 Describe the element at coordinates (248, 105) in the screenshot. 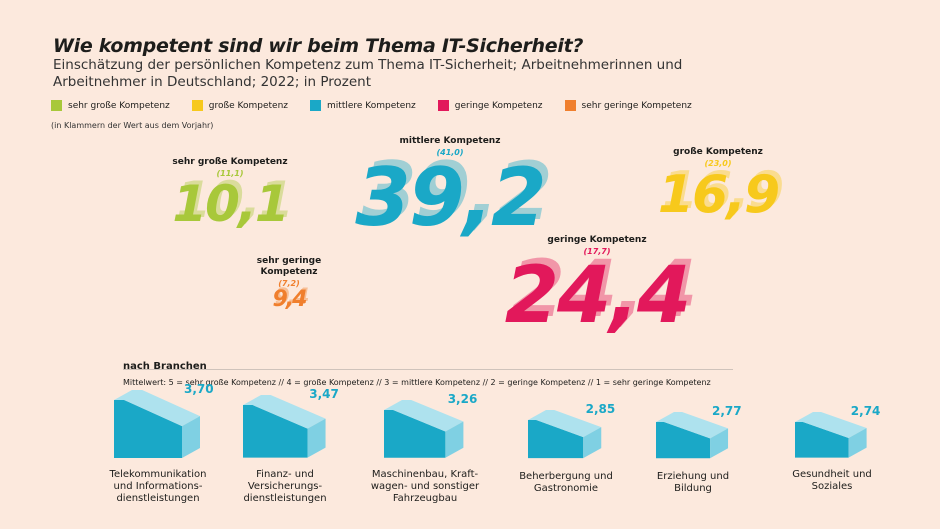

I see `legend-label: große Kompetenz` at that location.